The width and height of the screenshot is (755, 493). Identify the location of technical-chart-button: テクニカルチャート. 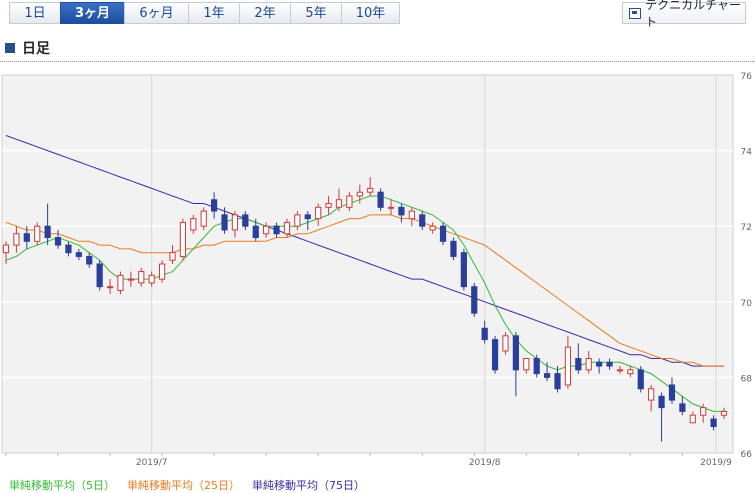
(684, 14).